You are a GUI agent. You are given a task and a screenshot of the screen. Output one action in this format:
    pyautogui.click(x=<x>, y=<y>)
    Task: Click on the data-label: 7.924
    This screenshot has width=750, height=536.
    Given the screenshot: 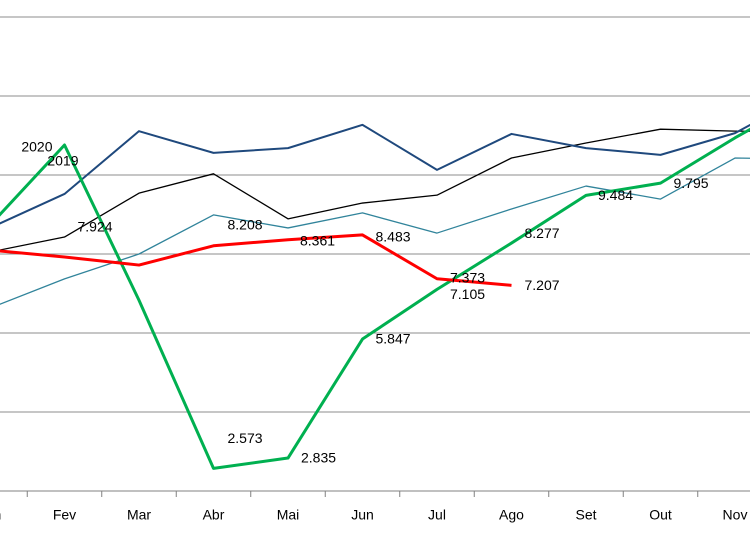 What is the action you would take?
    pyautogui.click(x=95, y=227)
    